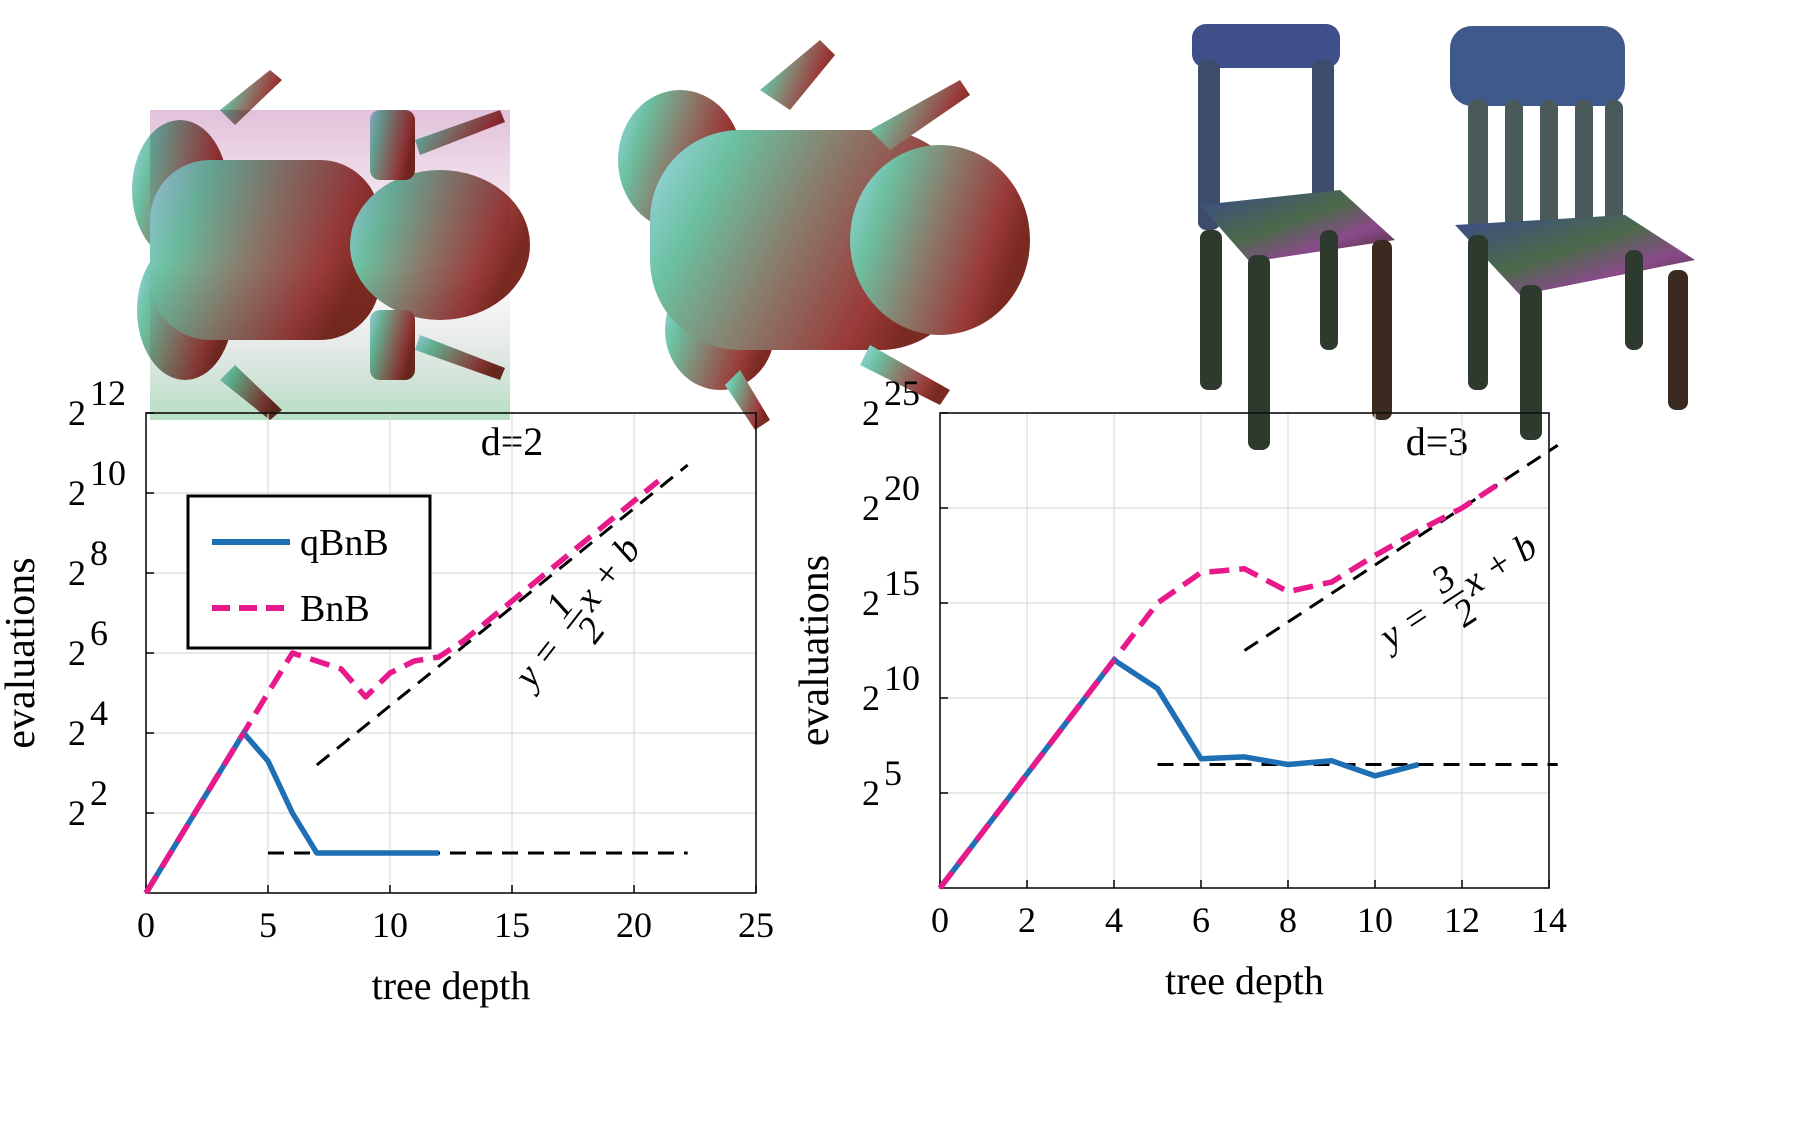 The height and width of the screenshot is (1143, 1796). Describe the element at coordinates (902, 393) in the screenshot. I see `y-tick-exponent: 25` at that location.